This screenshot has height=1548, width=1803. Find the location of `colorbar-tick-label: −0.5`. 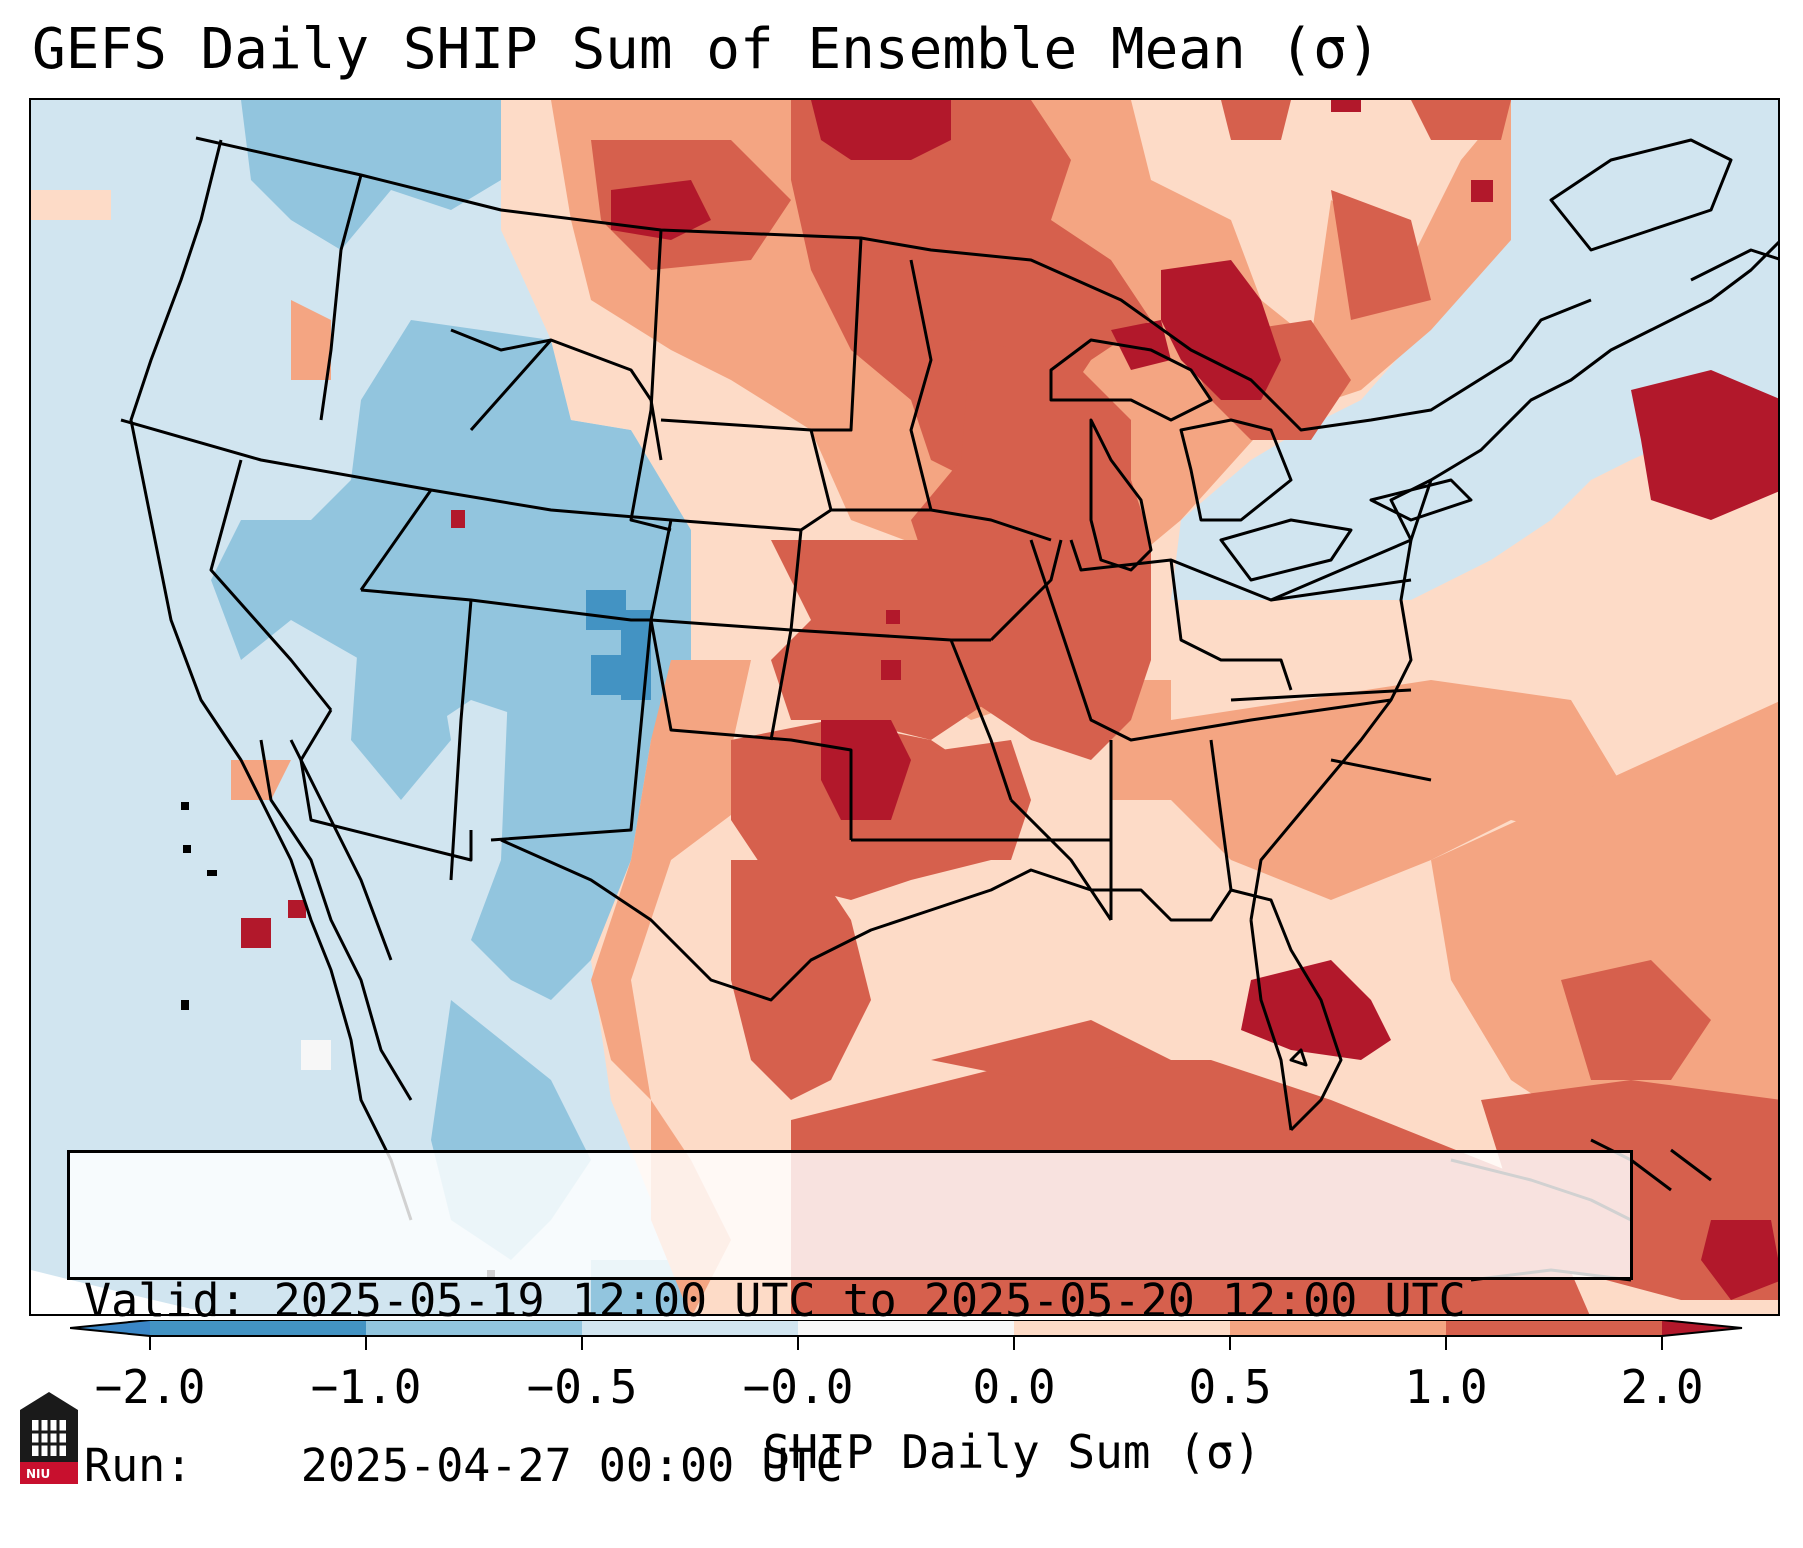

colorbar-tick-label: −0.5 is located at coordinates (582, 1387).